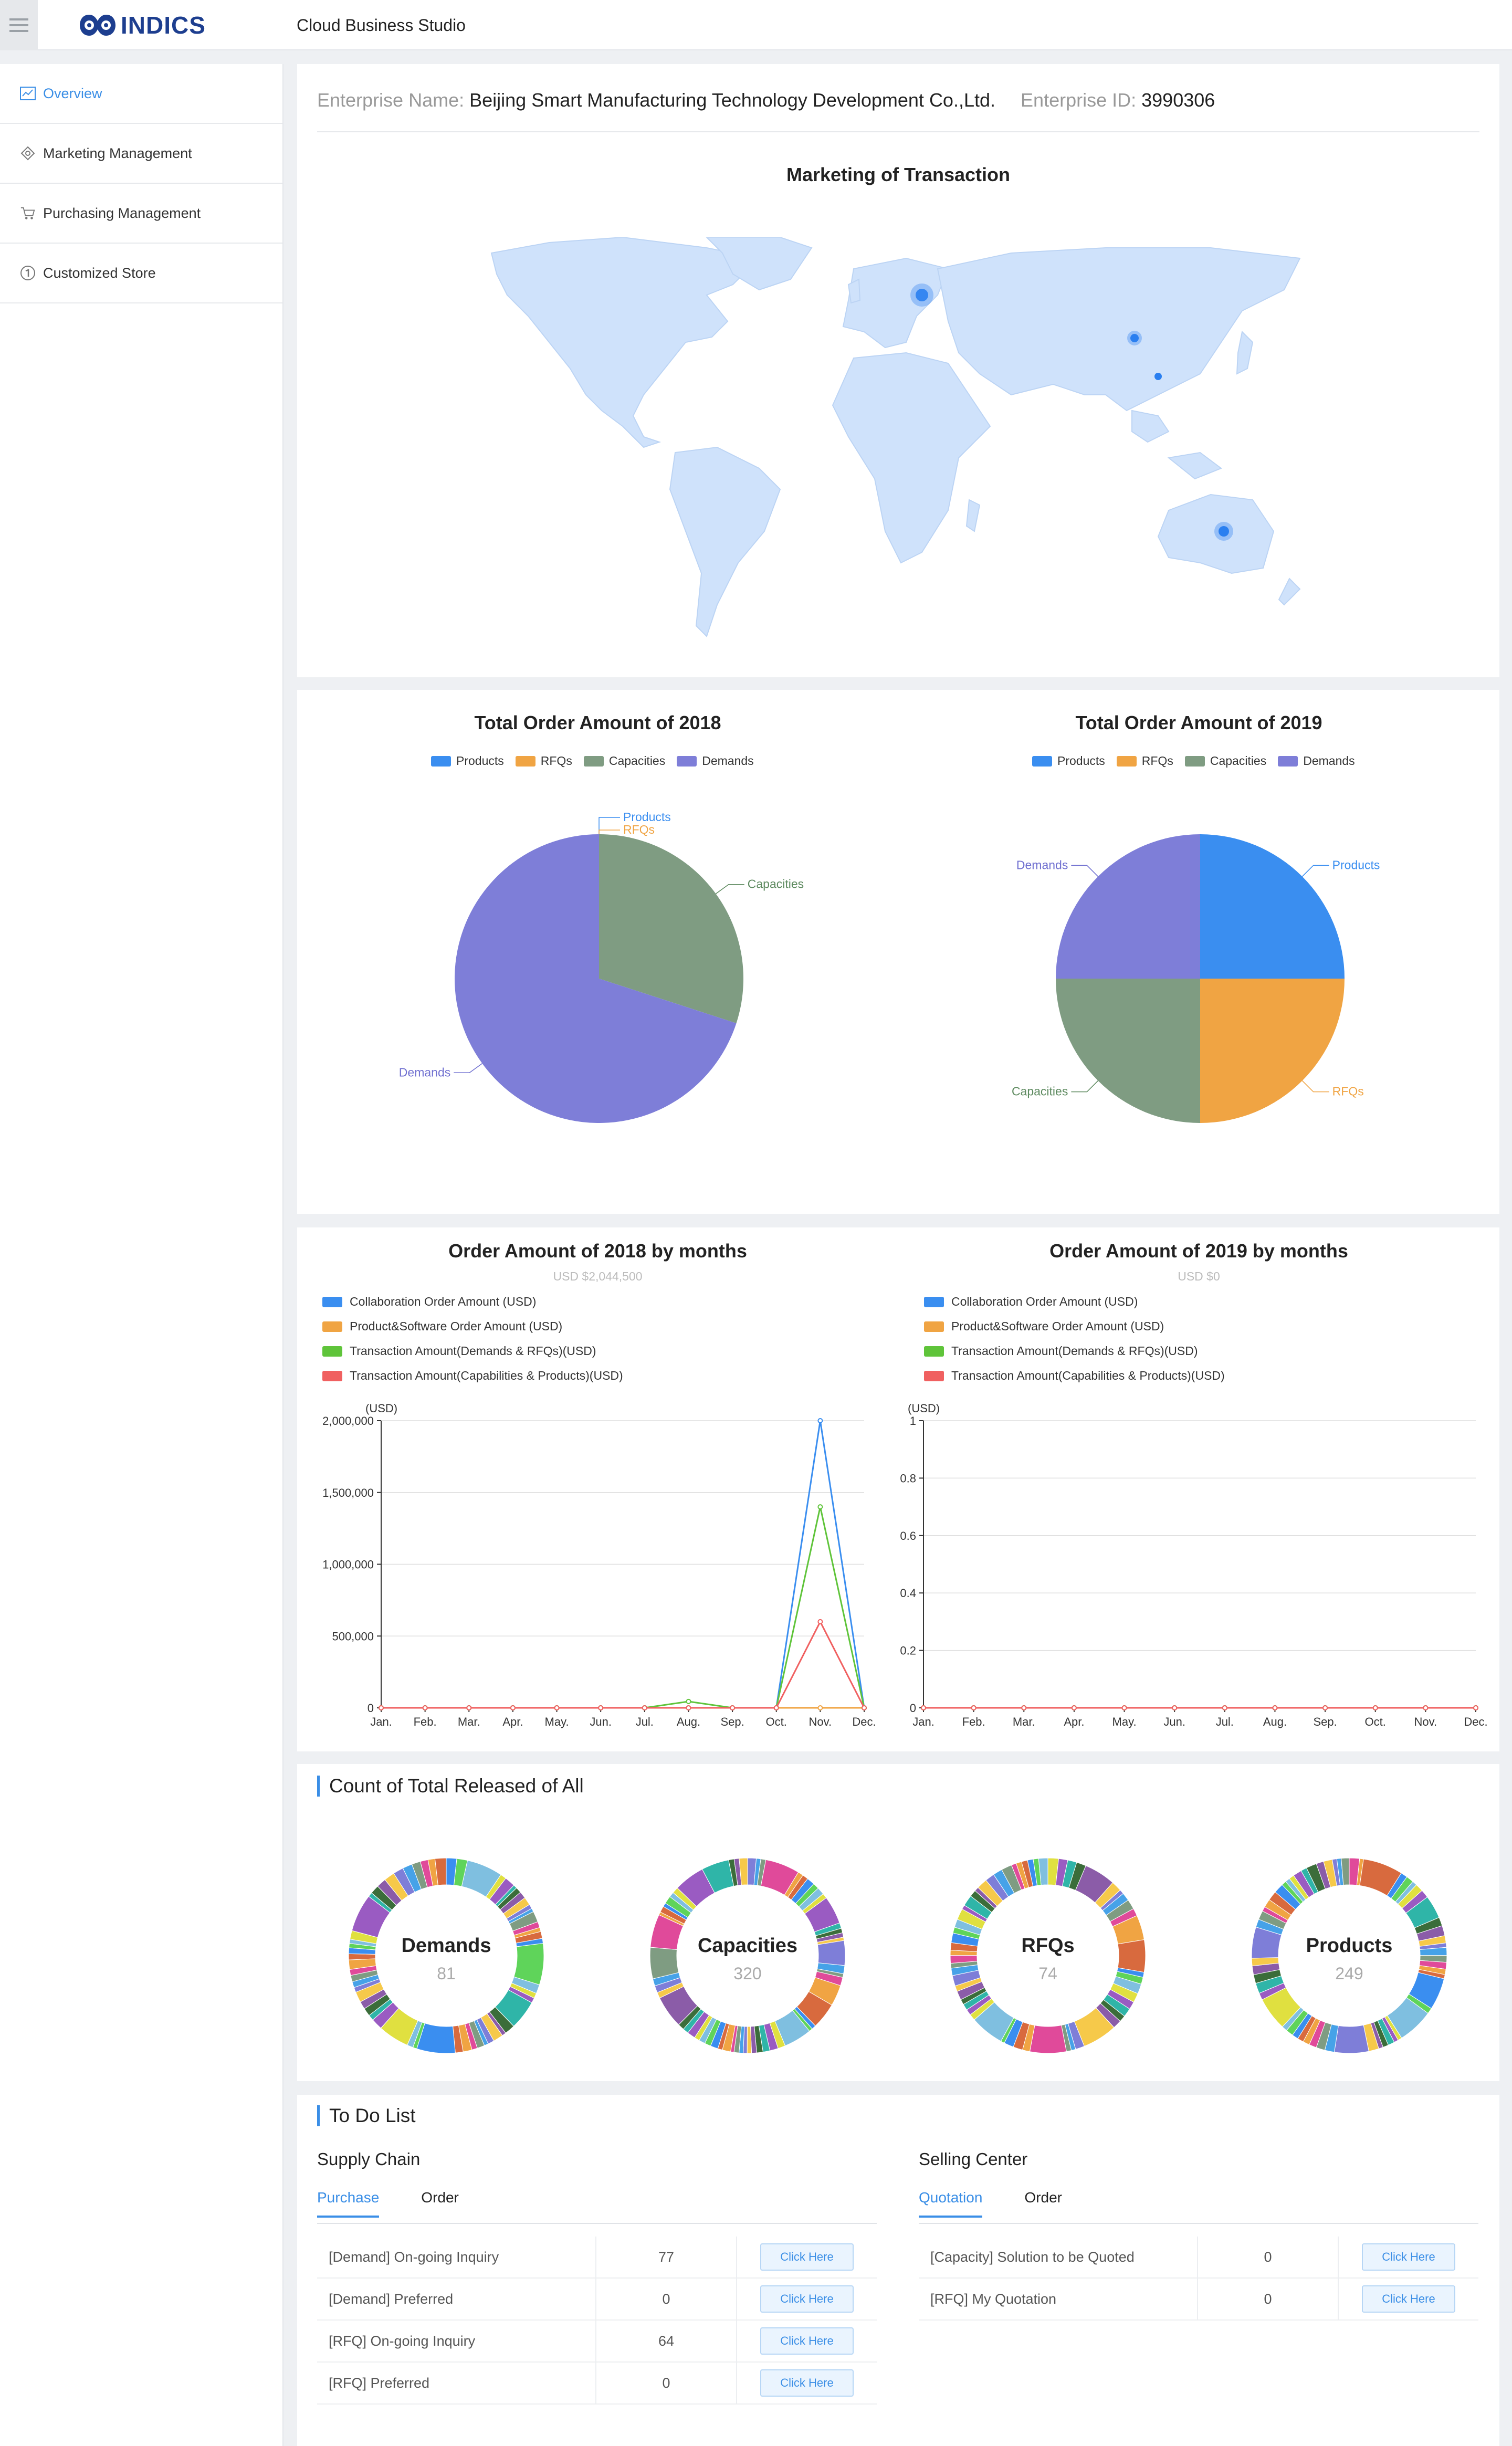 The width and height of the screenshot is (1512, 2446). What do you see at coordinates (456, 2341) in the screenshot?
I see `row-label: [RFQ] On-going Inquiry` at bounding box center [456, 2341].